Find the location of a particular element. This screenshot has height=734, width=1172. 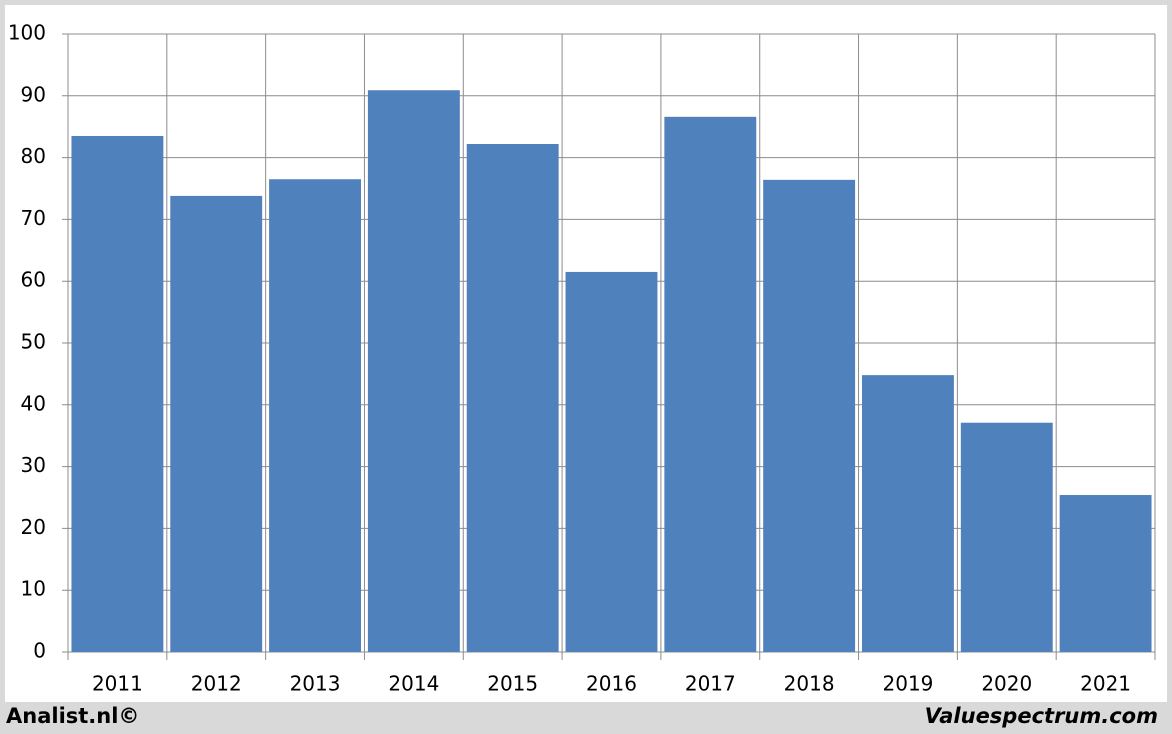

x-tick-label: 2015 is located at coordinates (512, 684).